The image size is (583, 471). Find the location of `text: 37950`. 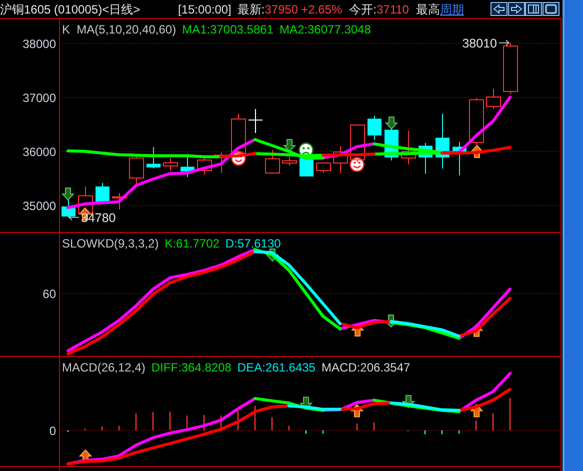

text: 37950 is located at coordinates (281, 9).